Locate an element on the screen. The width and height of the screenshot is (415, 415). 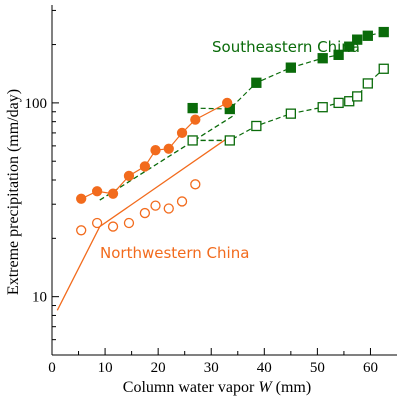
x-tick-label: 40 is located at coordinates (264, 368).